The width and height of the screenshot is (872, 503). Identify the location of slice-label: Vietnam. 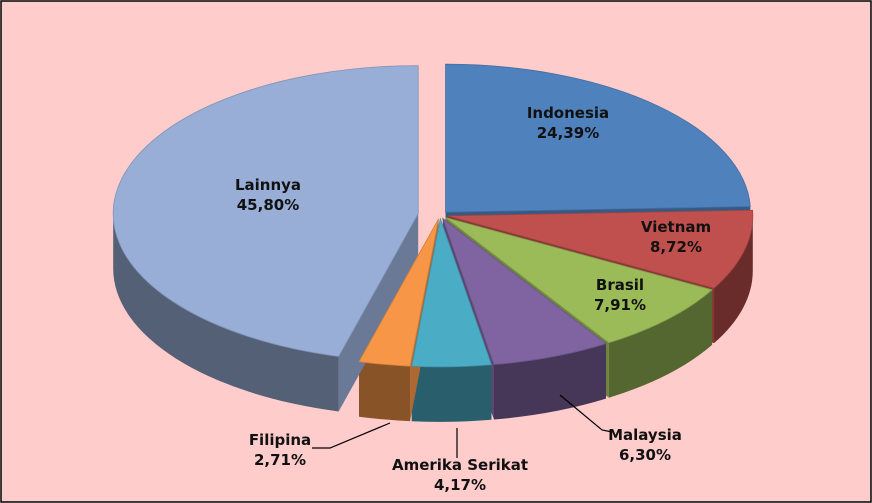
(676, 227).